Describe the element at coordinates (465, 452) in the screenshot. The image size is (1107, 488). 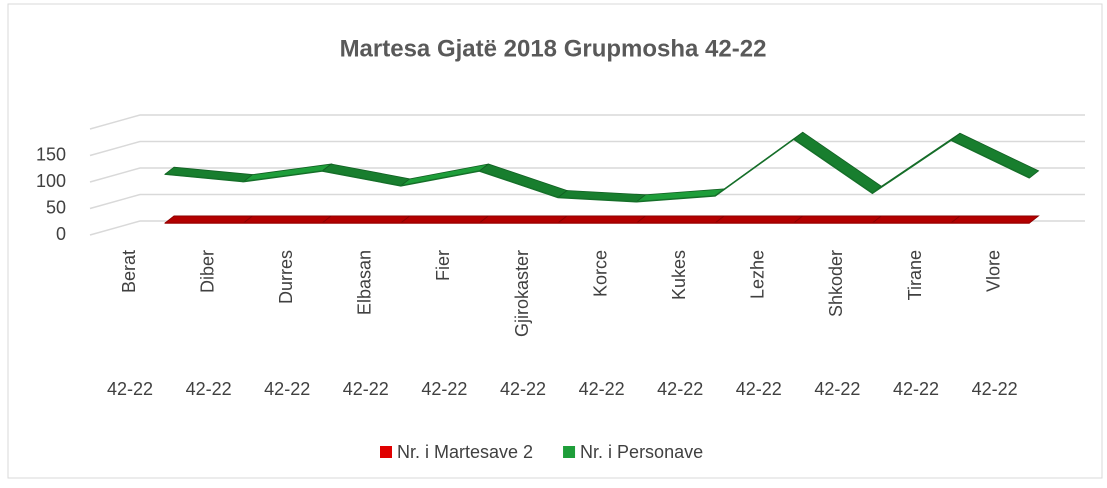
I see `legend-label: Nr. i Martesave 2` at that location.